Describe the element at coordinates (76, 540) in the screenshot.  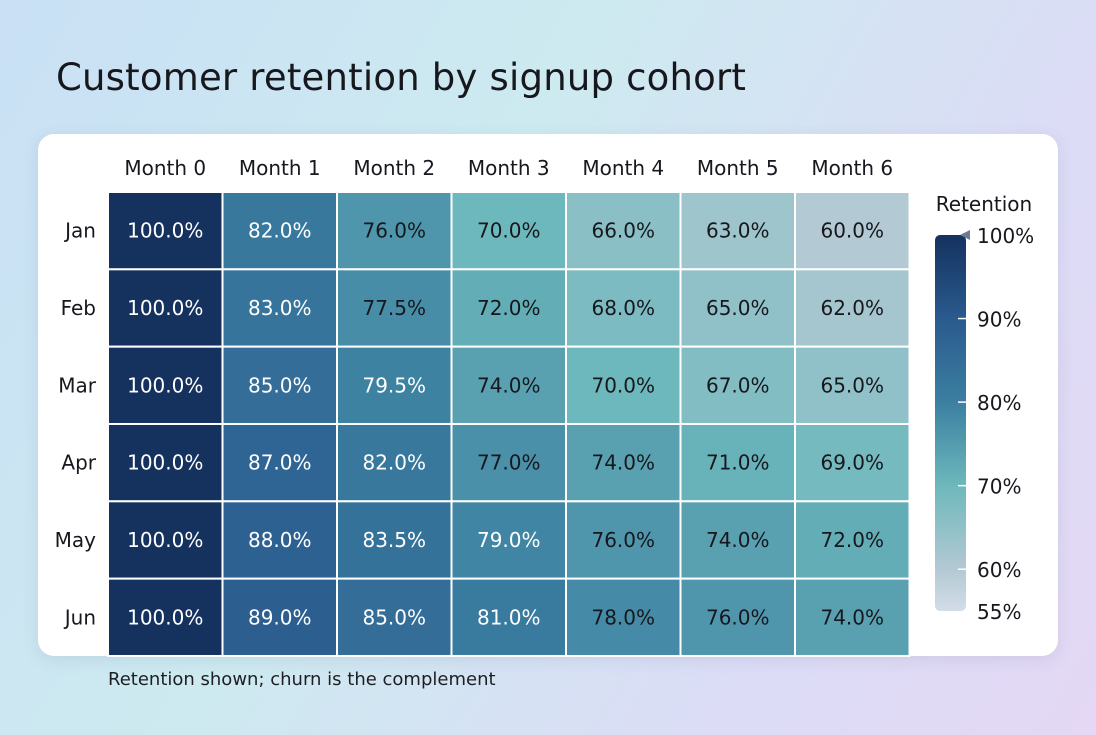
I see `y-tick-label: May` at that location.